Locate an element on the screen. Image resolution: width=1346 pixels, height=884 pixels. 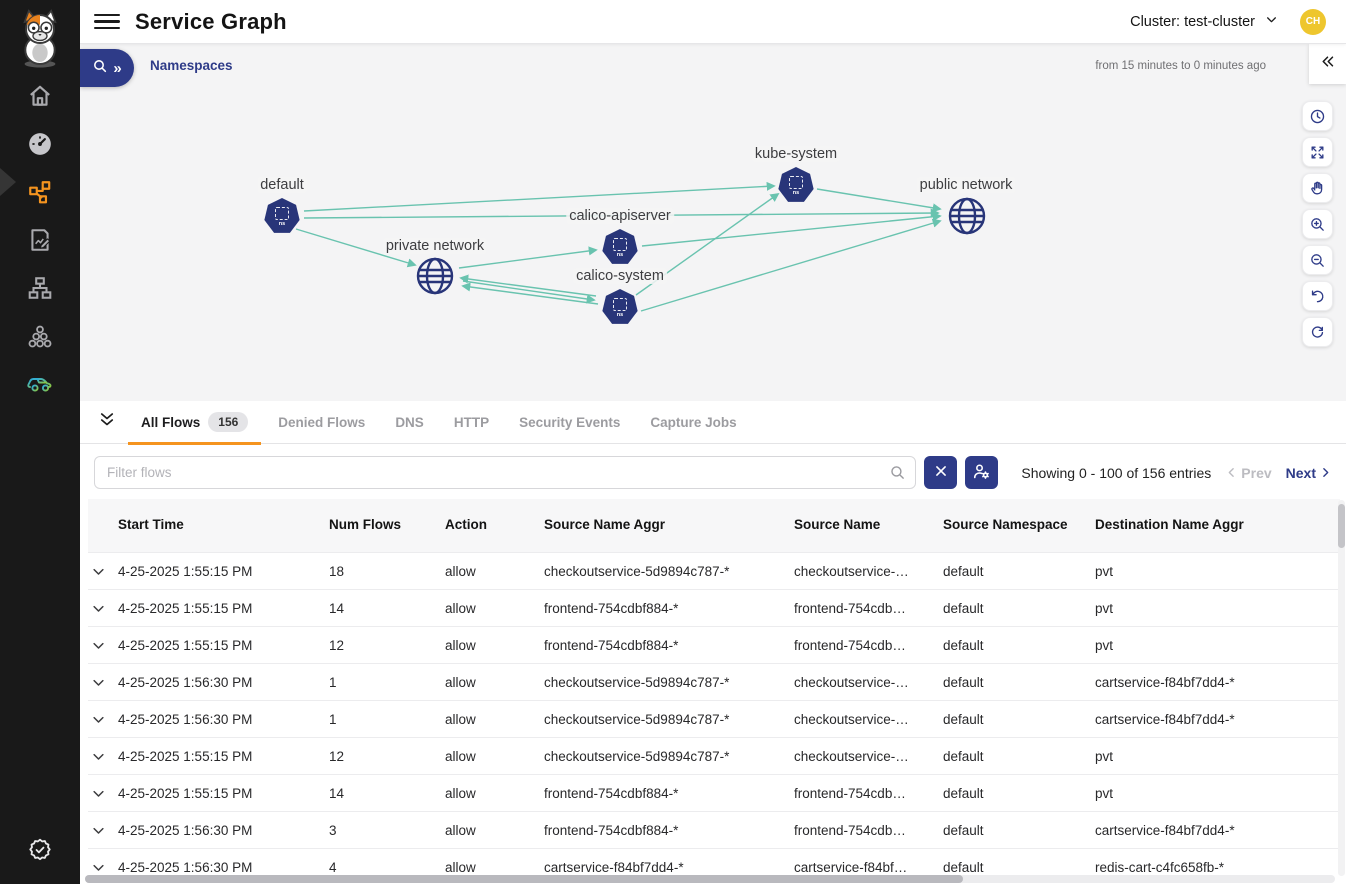
double-chevron-down-icon is located at coordinates (107, 422).